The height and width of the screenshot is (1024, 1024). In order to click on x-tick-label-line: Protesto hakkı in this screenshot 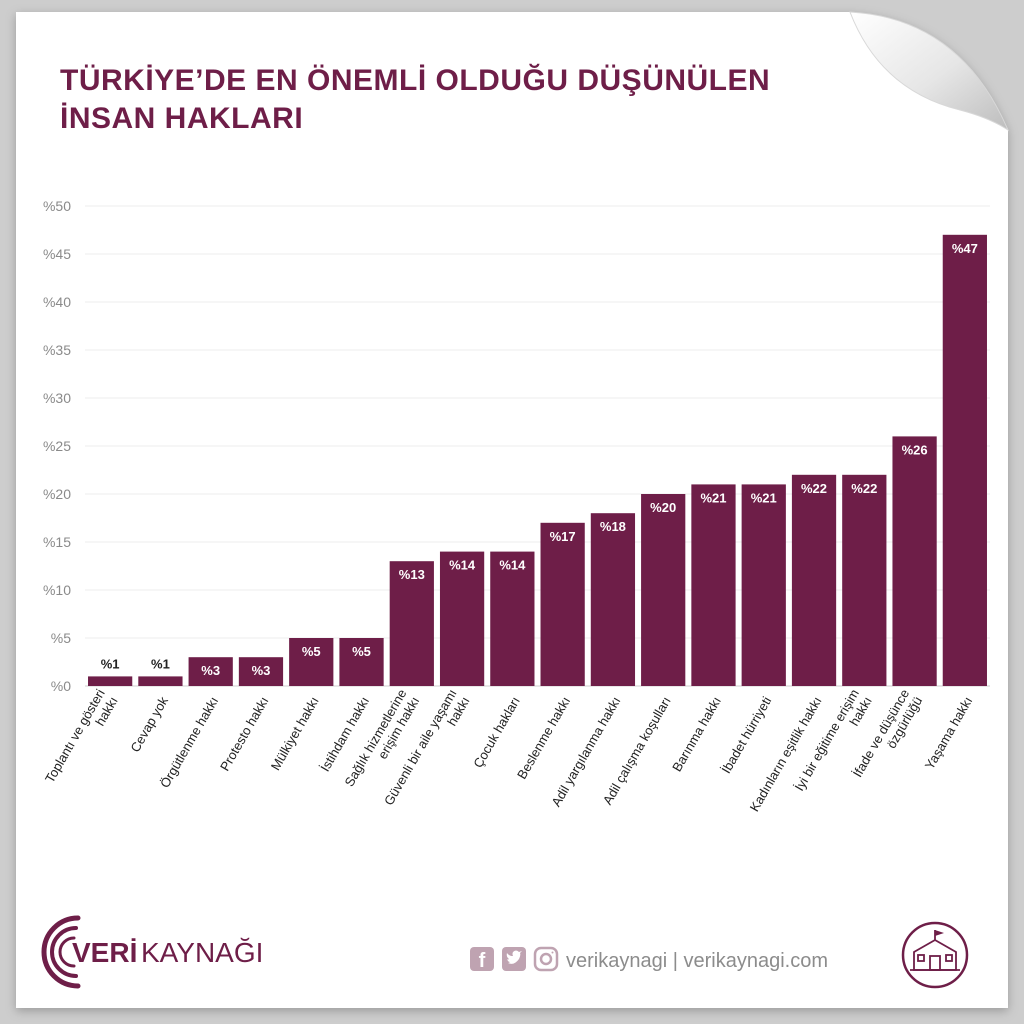, I will do `click(244, 733)`.